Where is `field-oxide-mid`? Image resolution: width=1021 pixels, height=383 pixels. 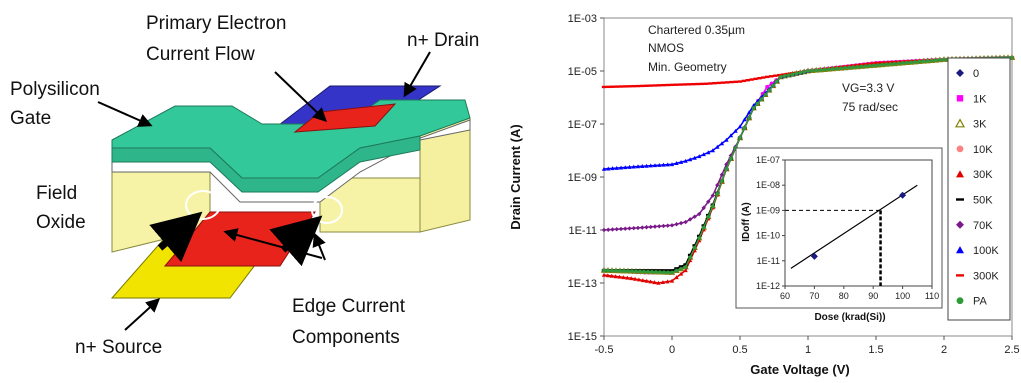 field-oxide-mid is located at coordinates (370, 205).